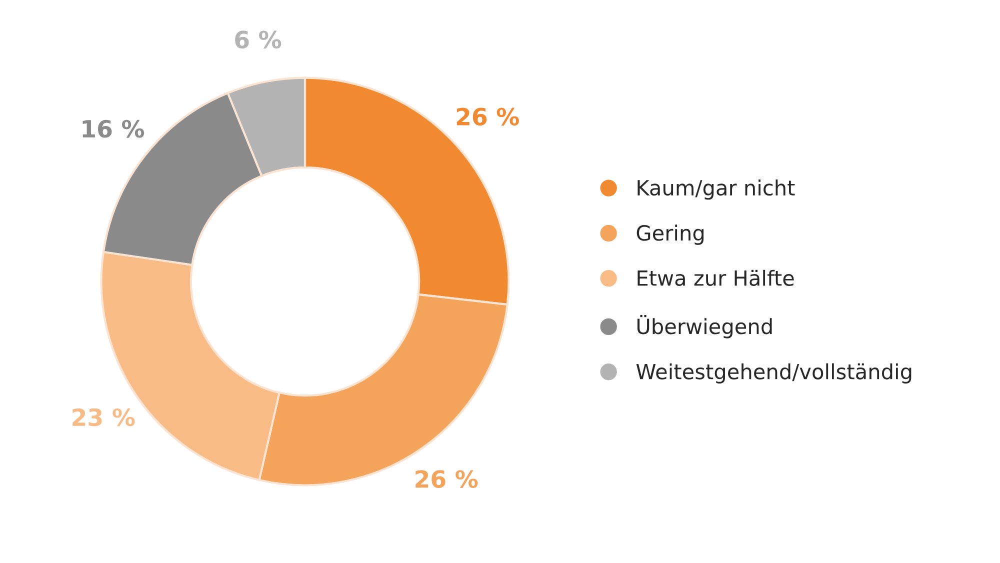 The width and height of the screenshot is (1000, 563). What do you see at coordinates (258, 39) in the screenshot?
I see `data-label: 6 %` at bounding box center [258, 39].